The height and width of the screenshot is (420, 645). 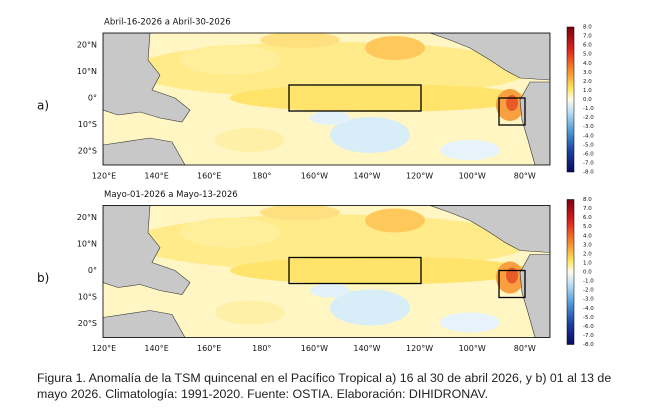 What do you see at coordinates (43, 278) in the screenshot?
I see `panel-label: b)` at bounding box center [43, 278].